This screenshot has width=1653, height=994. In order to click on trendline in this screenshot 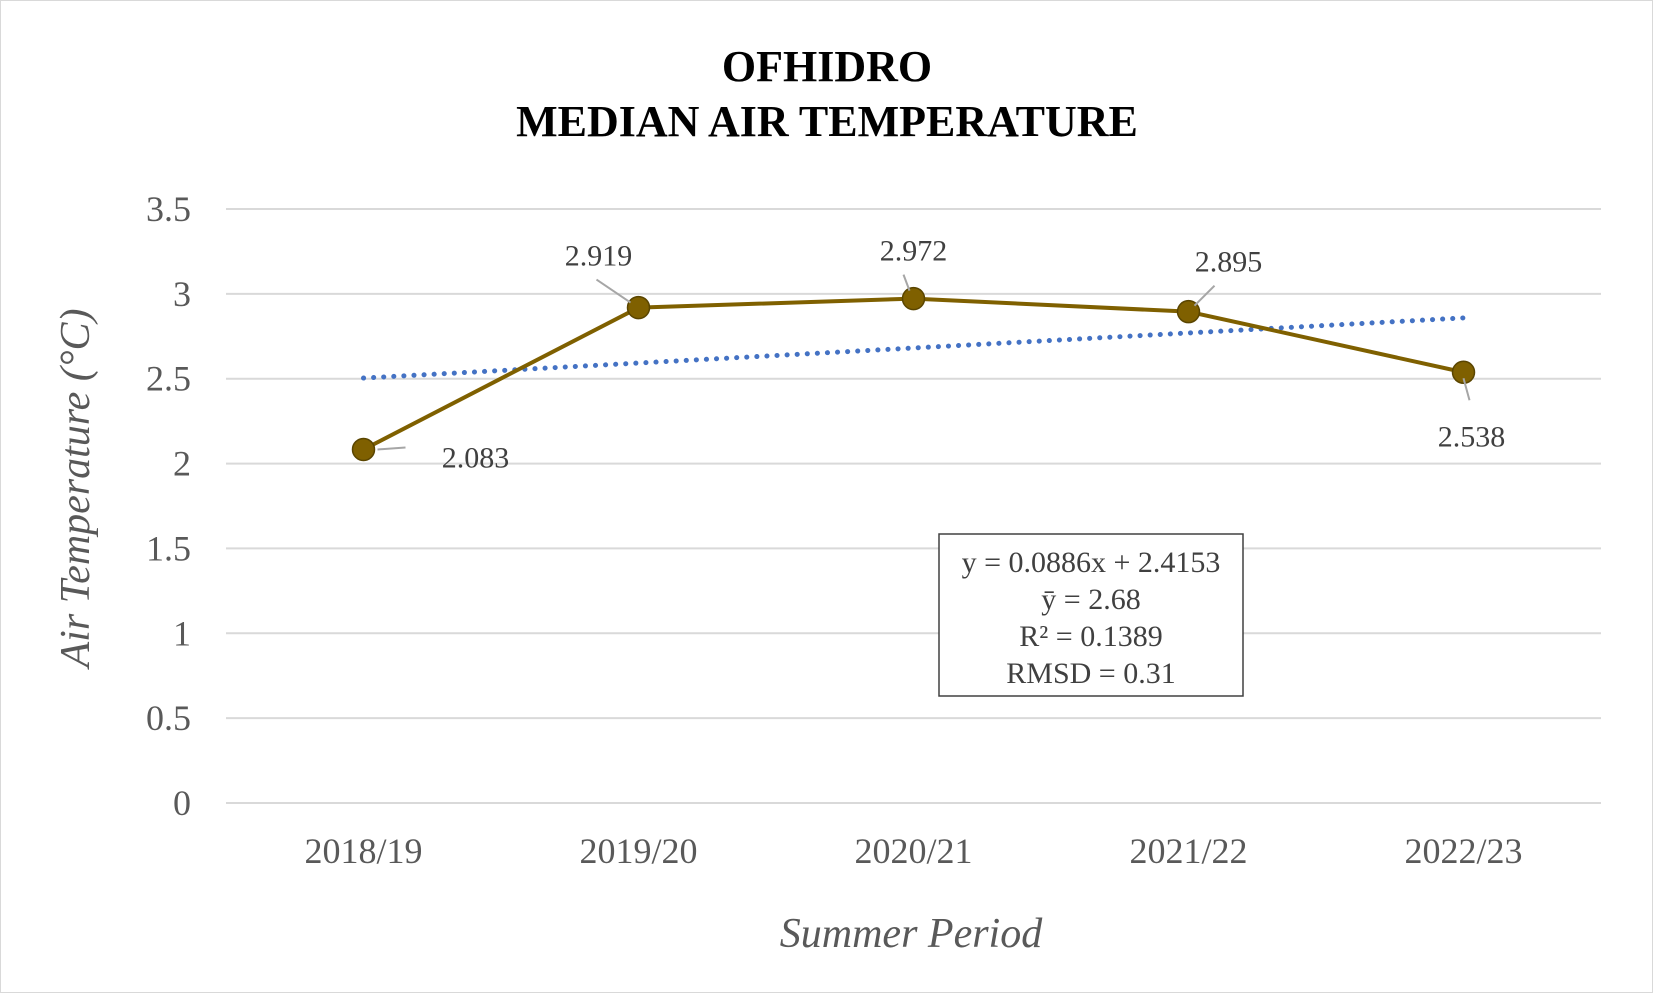, I will do `click(913, 348)`.